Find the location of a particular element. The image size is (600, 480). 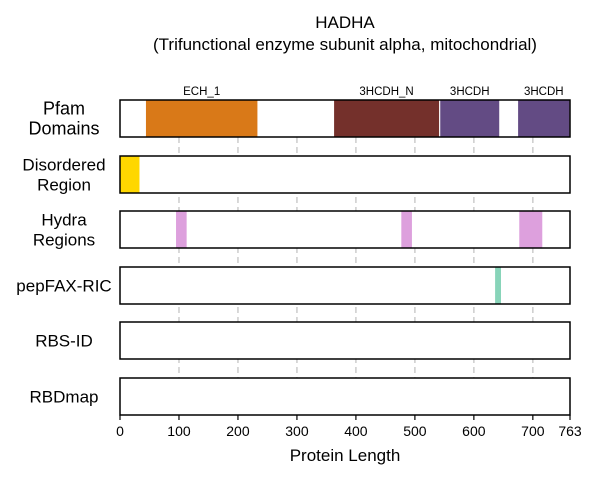

track-rbsid: RBS-ID is located at coordinates (303, 340).